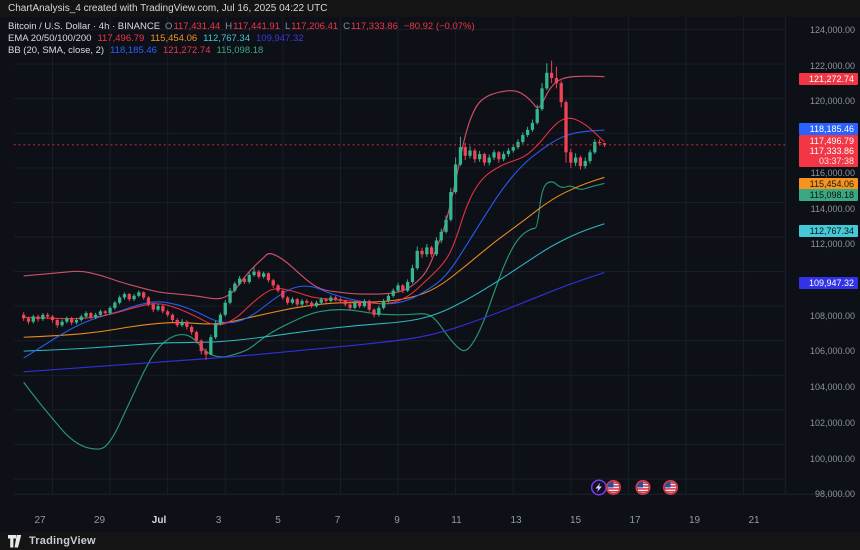  I want to click on last-price-label: 117,333.86 03:37:38, so click(828, 156).